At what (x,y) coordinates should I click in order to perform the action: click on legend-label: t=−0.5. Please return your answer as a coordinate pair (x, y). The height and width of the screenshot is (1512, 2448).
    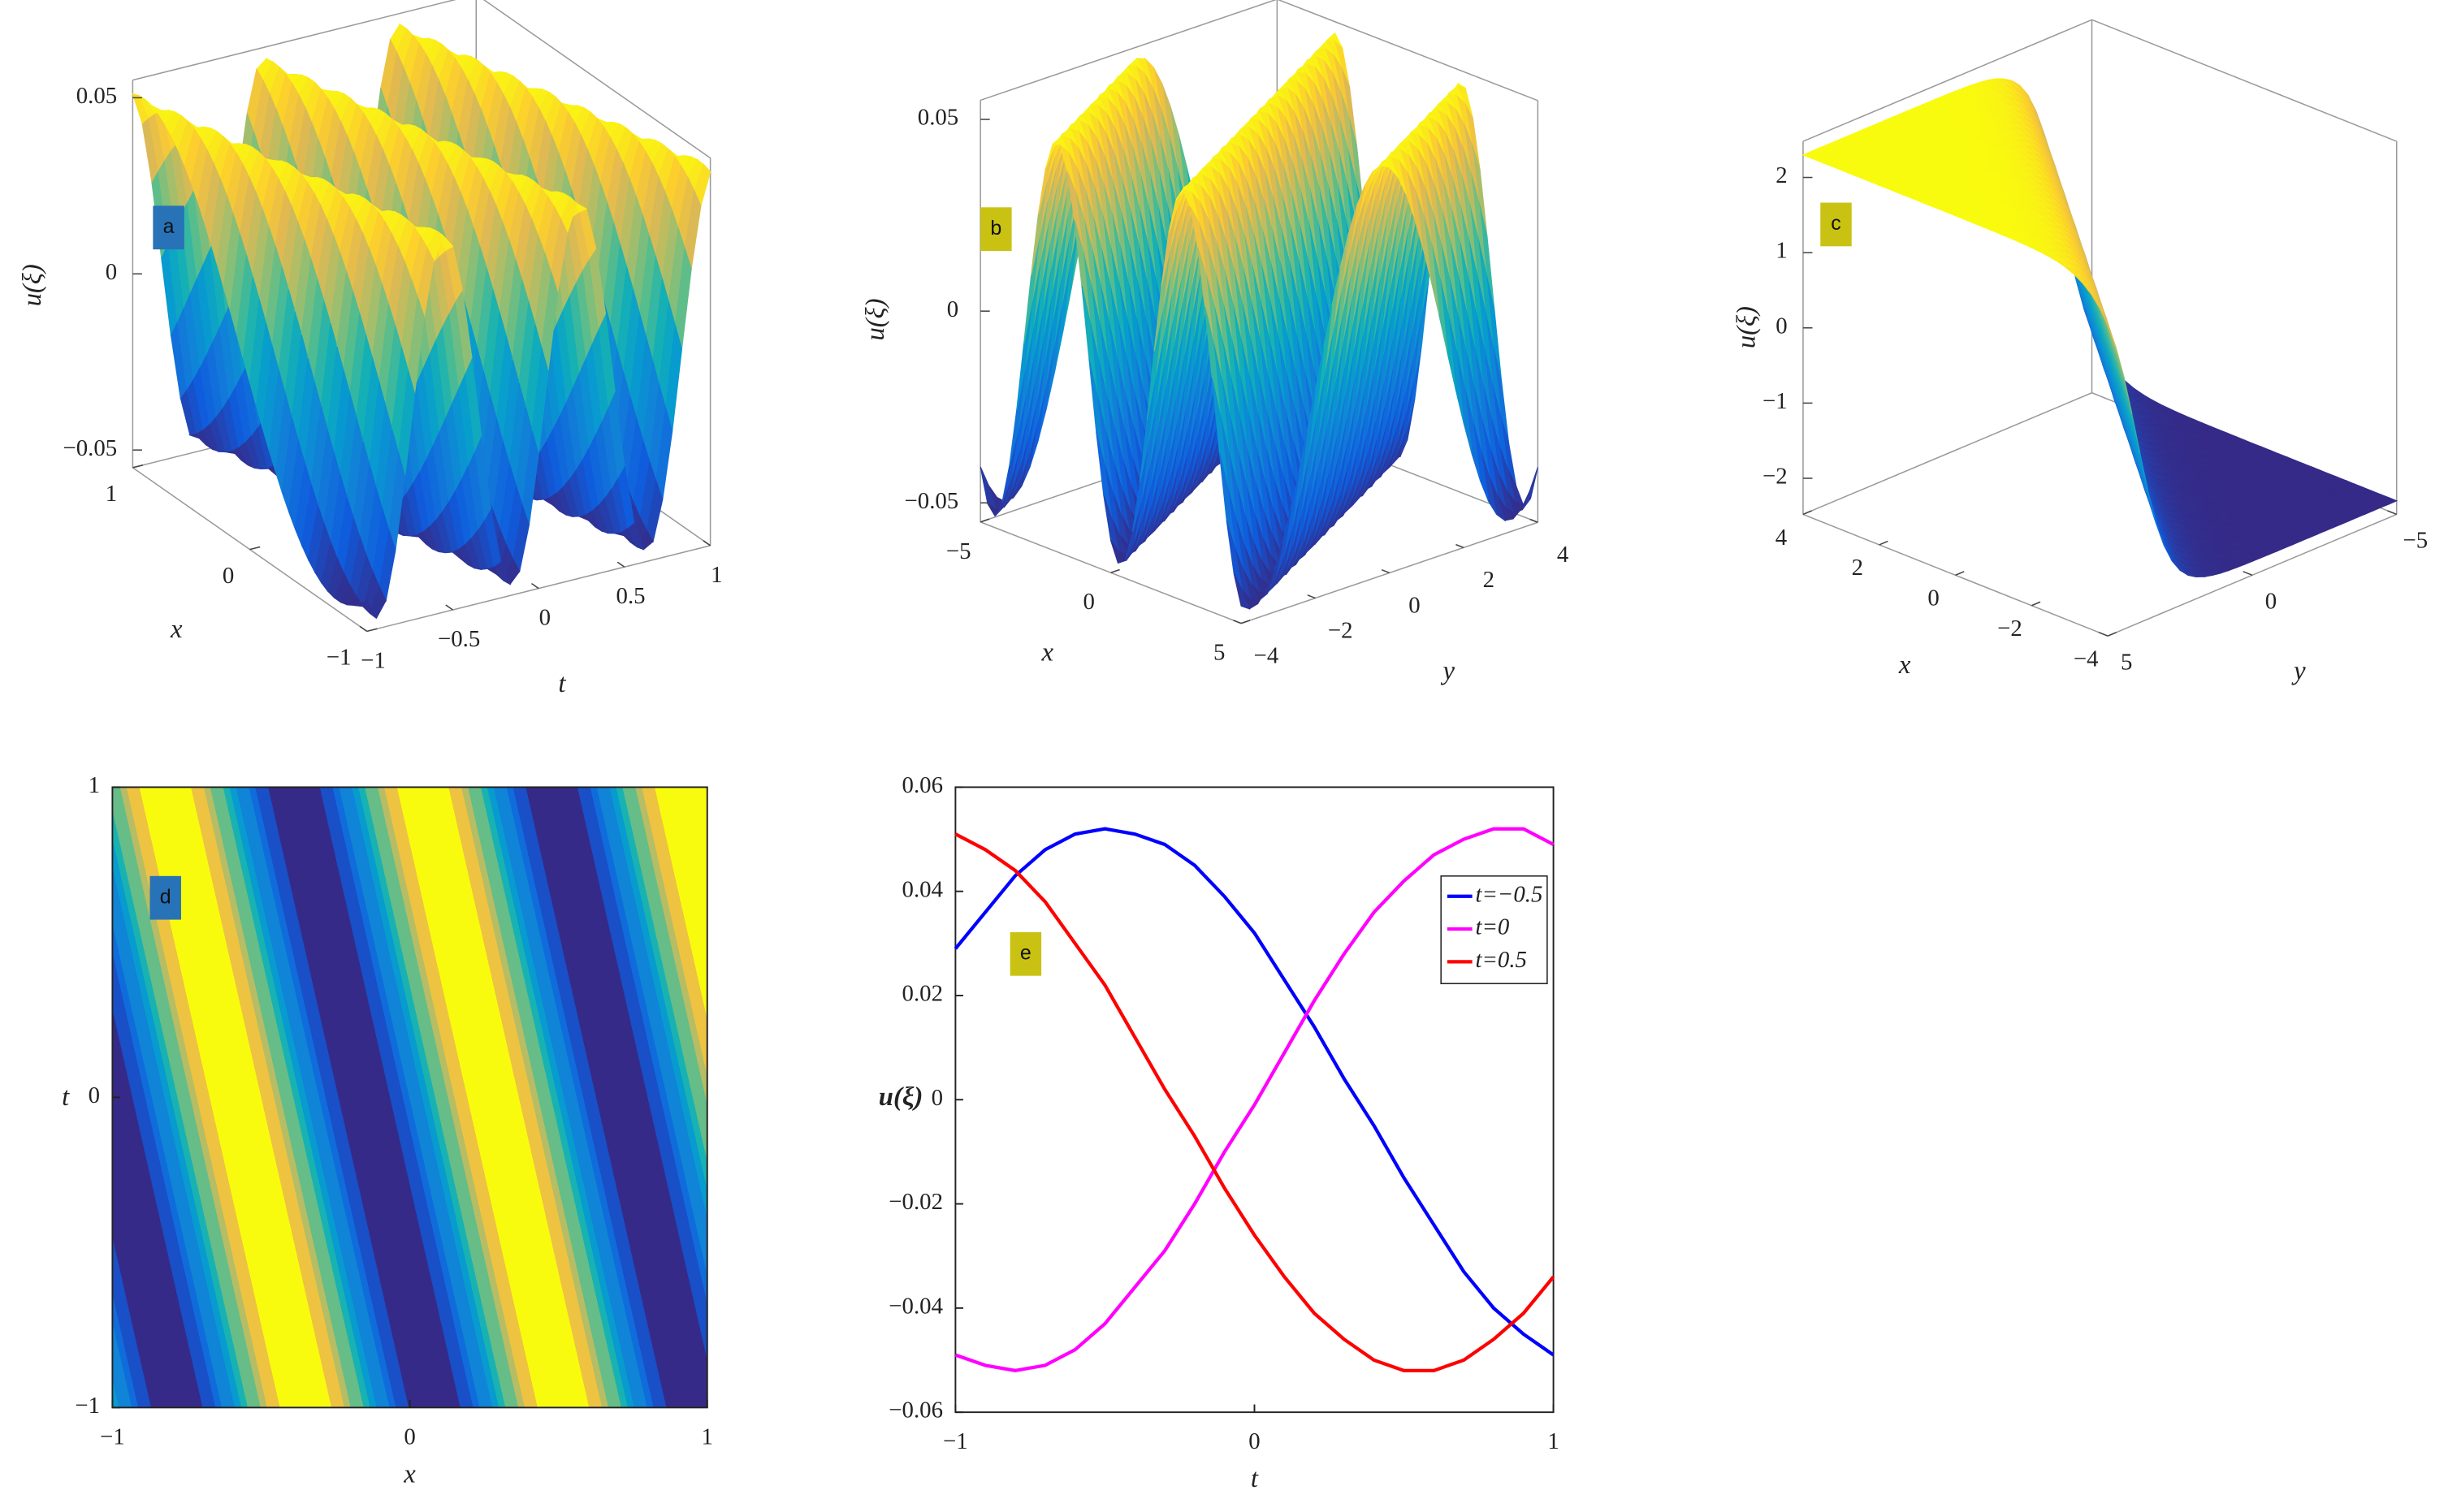
    Looking at the image, I should click on (1508, 894).